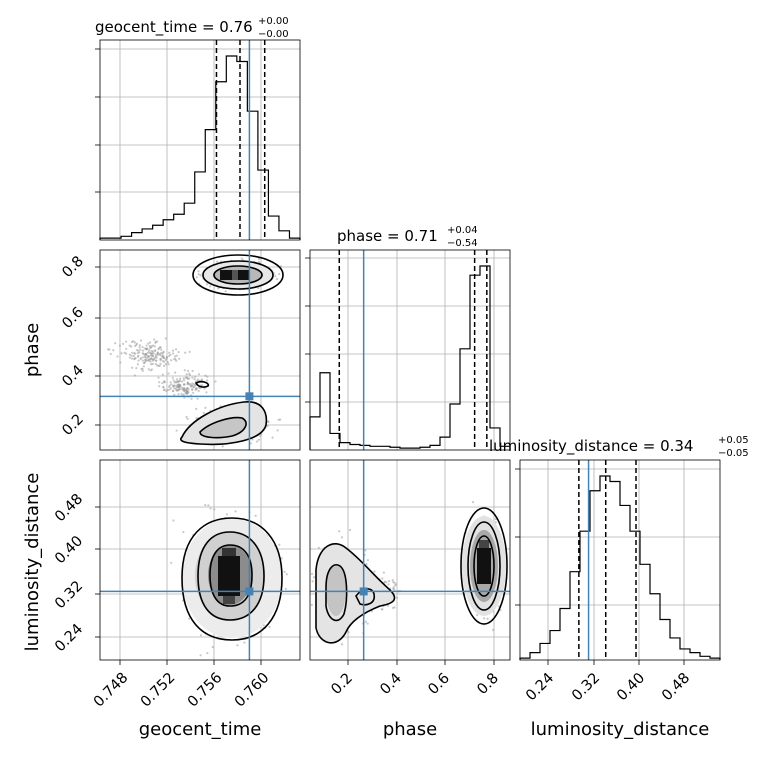 The width and height of the screenshot is (760, 760). What do you see at coordinates (205, 690) in the screenshot?
I see `xtick-geocent-time-2: 0.756` at bounding box center [205, 690].